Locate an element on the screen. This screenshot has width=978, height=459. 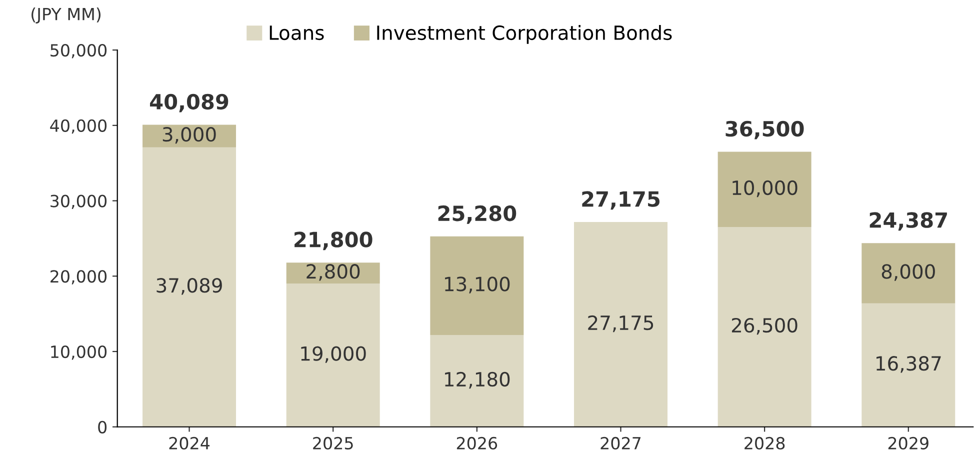
y-tick-label: 10,000 is located at coordinates (79, 352).